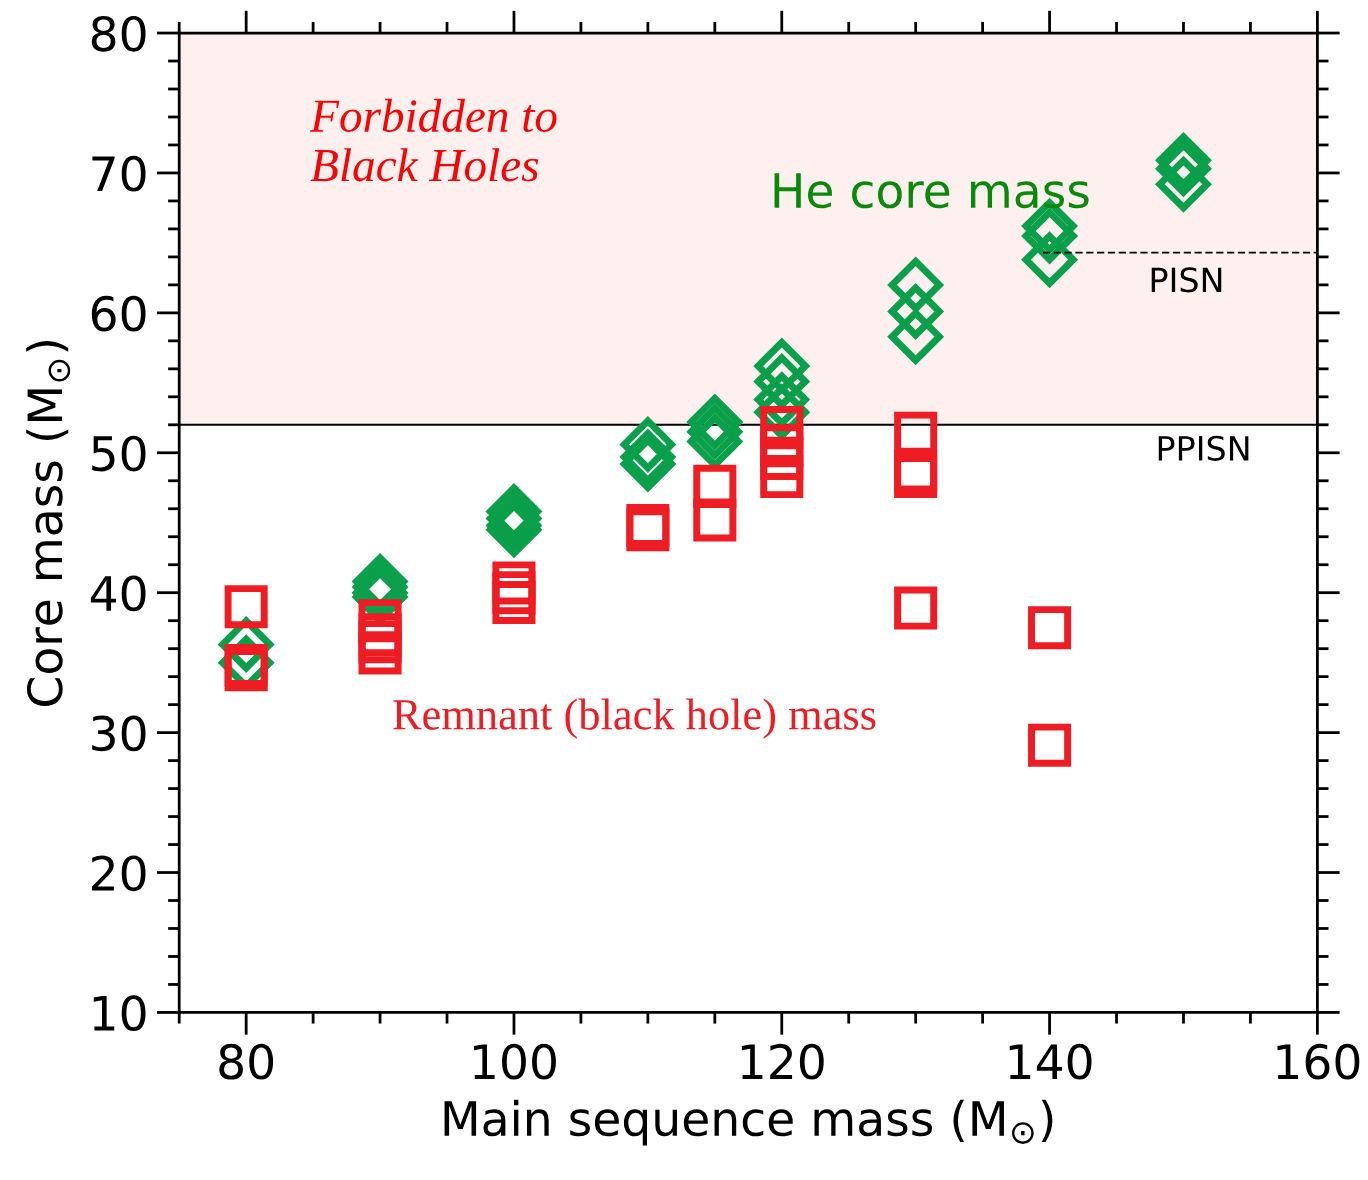 This screenshot has height=1180, width=1368. I want to click on y-axis-title: Core mass (M$_{⊙}$), so click(48, 523).